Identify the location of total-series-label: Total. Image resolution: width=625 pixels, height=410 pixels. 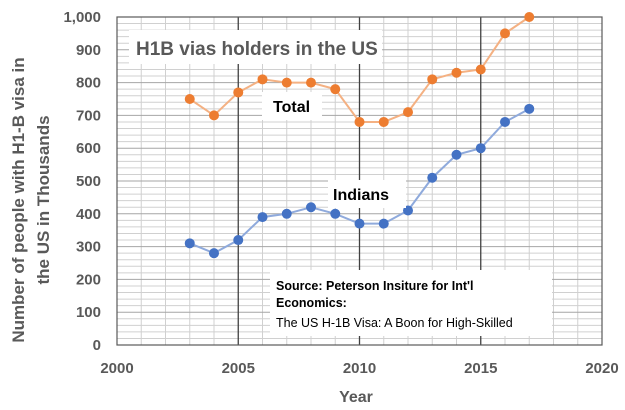
(291, 107).